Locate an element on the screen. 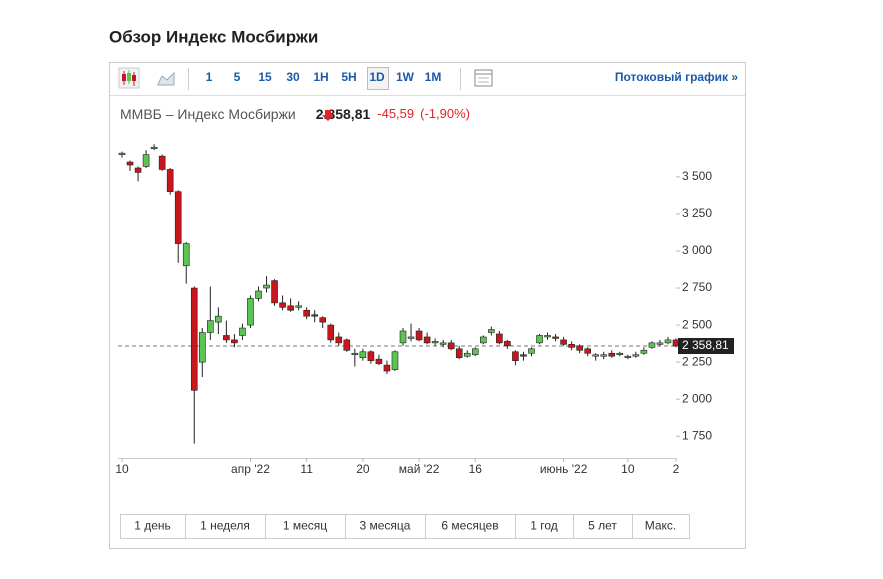 Image resolution: width=883 pixels, height=579 pixels. y-tick-label: 3 000 is located at coordinates (697, 250).